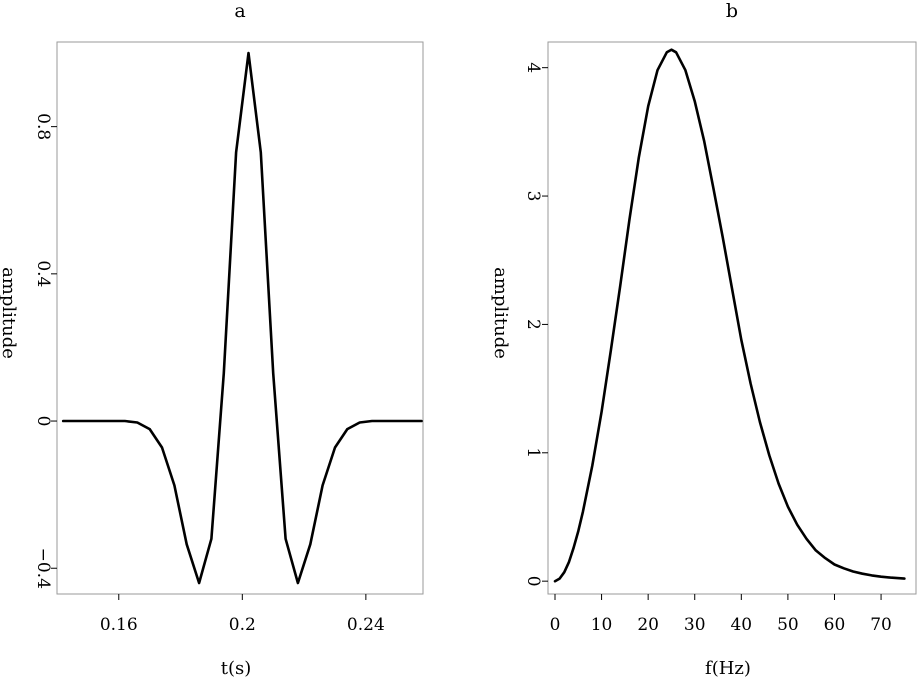  Describe the element at coordinates (881, 625) in the screenshot. I see `x-tick-label: 70` at that location.